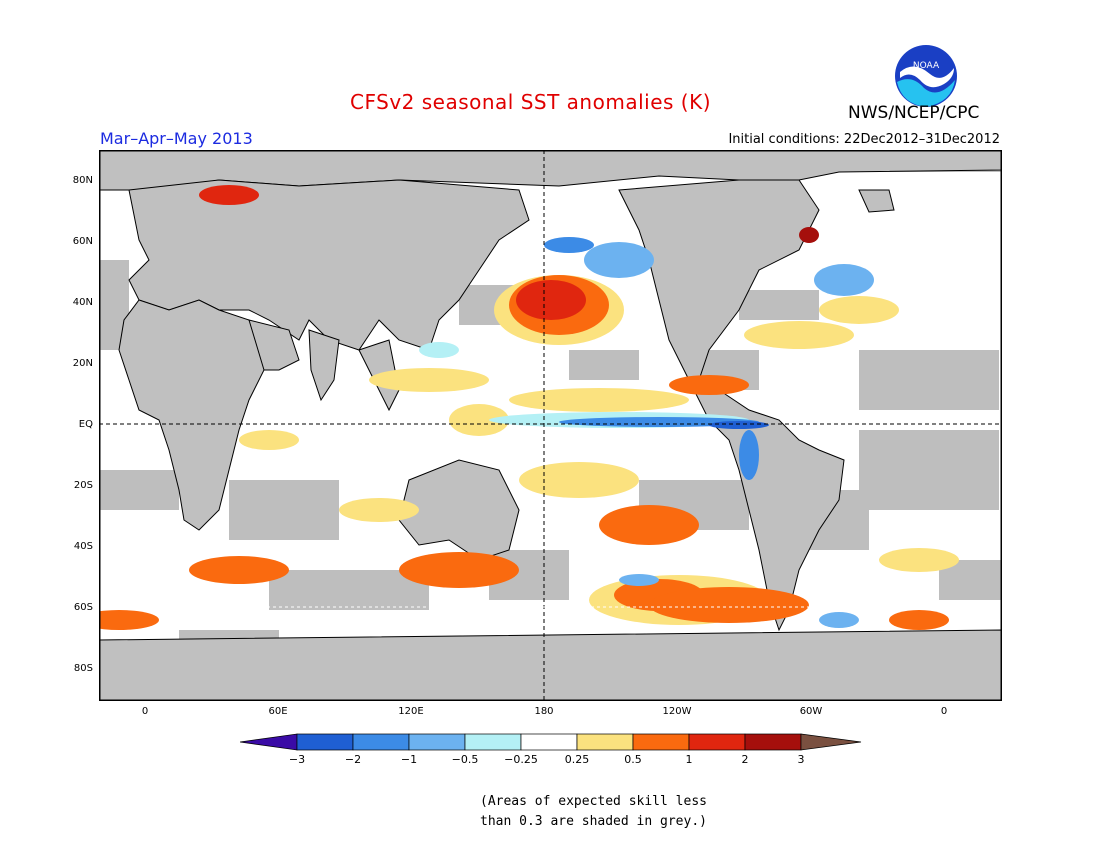 This screenshot has height=850, width=1100. I want to click on lat-label-80n: 80N, so click(82, 180).